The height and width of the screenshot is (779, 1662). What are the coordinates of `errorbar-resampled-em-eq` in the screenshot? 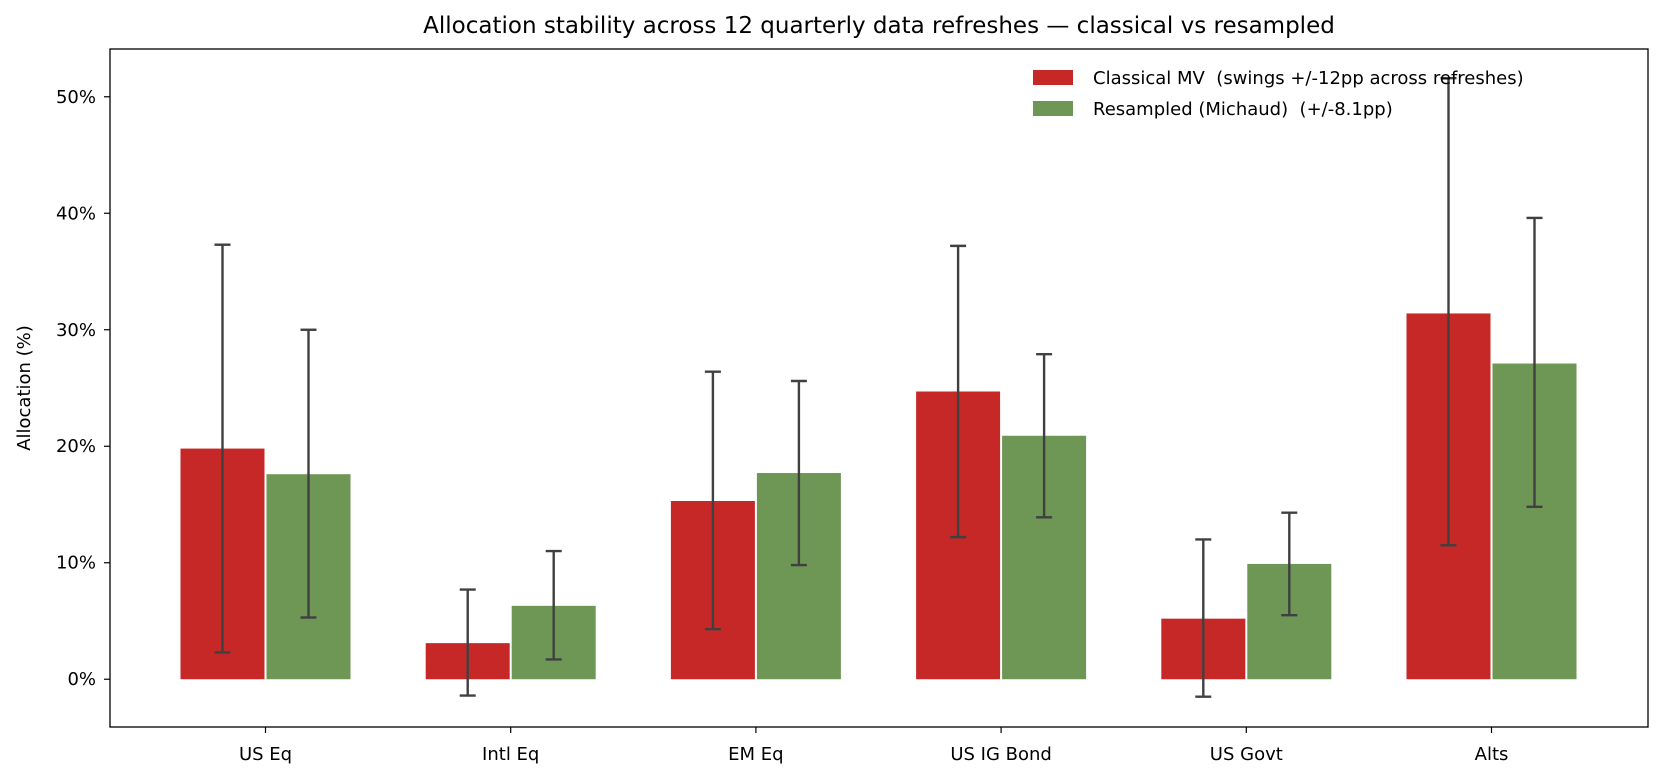 It's located at (798, 473).